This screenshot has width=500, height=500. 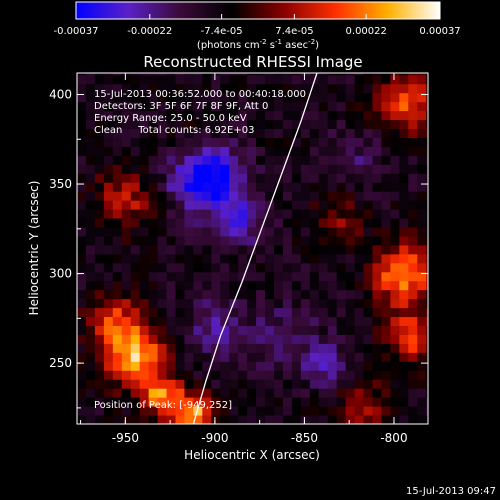 What do you see at coordinates (304, 438) in the screenshot?
I see `x-tick-label: -850` at bounding box center [304, 438].